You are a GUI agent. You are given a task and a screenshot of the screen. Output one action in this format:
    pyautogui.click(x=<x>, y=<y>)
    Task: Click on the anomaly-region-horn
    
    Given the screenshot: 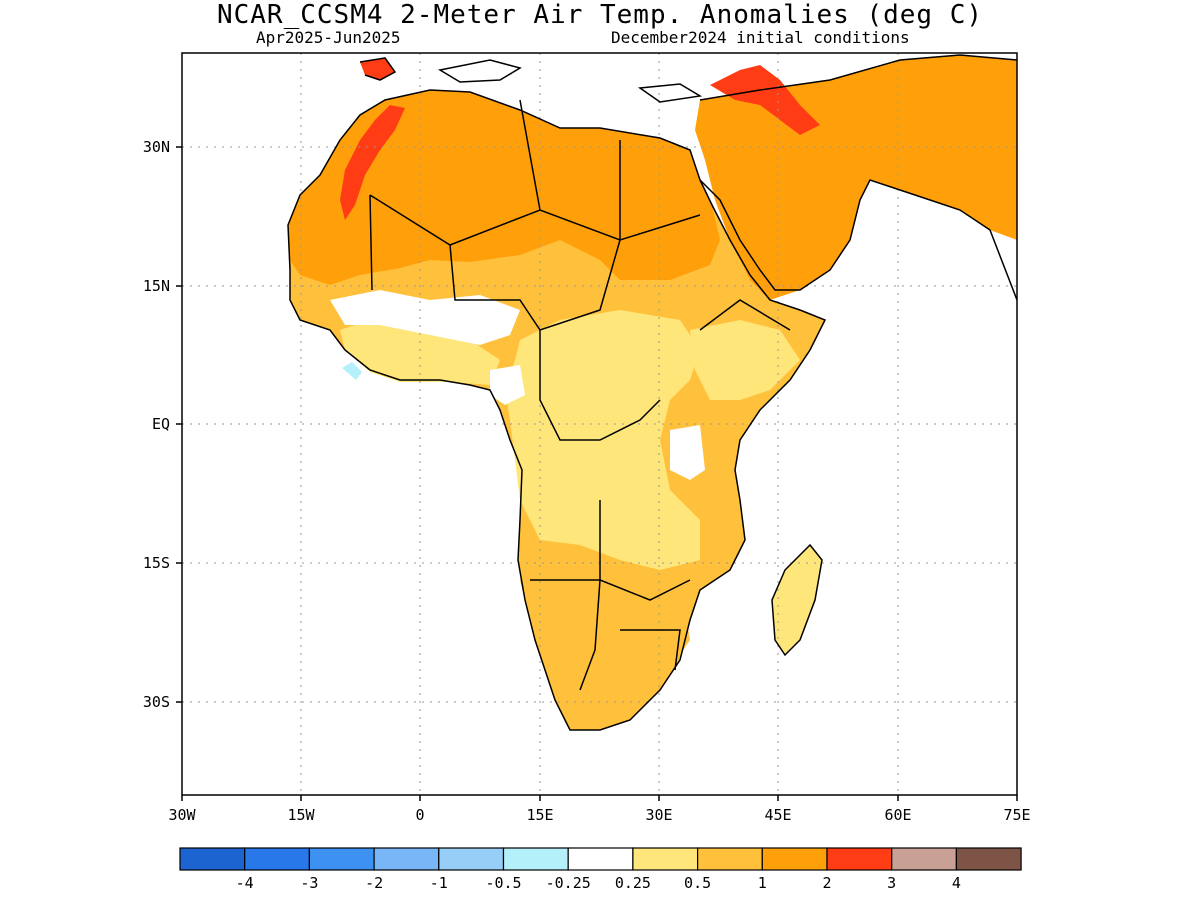 What is the action you would take?
    pyautogui.click(x=745, y=360)
    